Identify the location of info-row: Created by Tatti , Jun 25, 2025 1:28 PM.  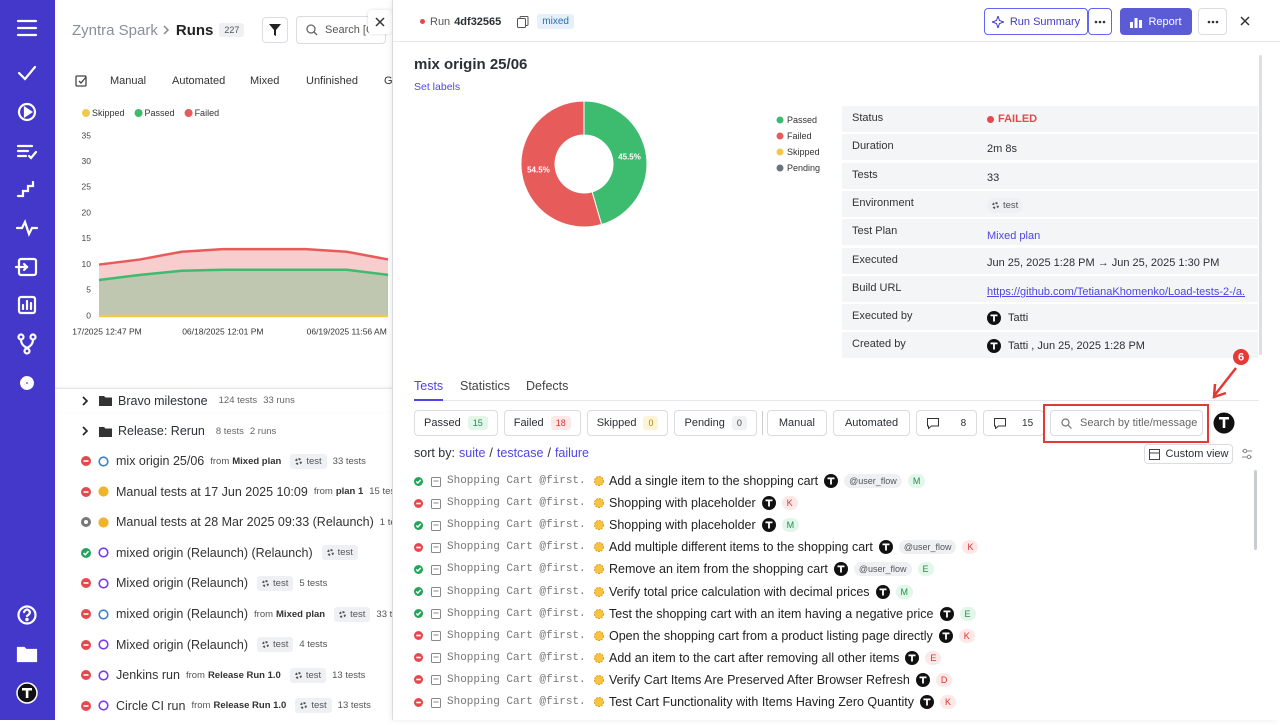
(1050, 345).